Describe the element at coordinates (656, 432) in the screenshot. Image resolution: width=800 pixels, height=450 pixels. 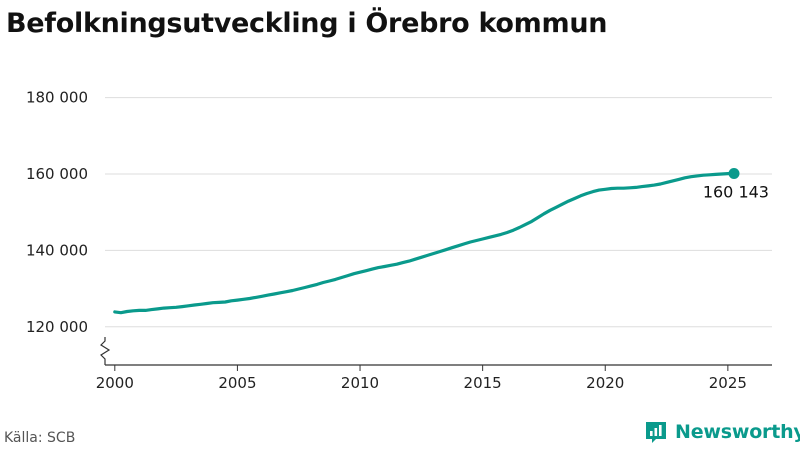
I see `newsworthy-logo-icon` at that location.